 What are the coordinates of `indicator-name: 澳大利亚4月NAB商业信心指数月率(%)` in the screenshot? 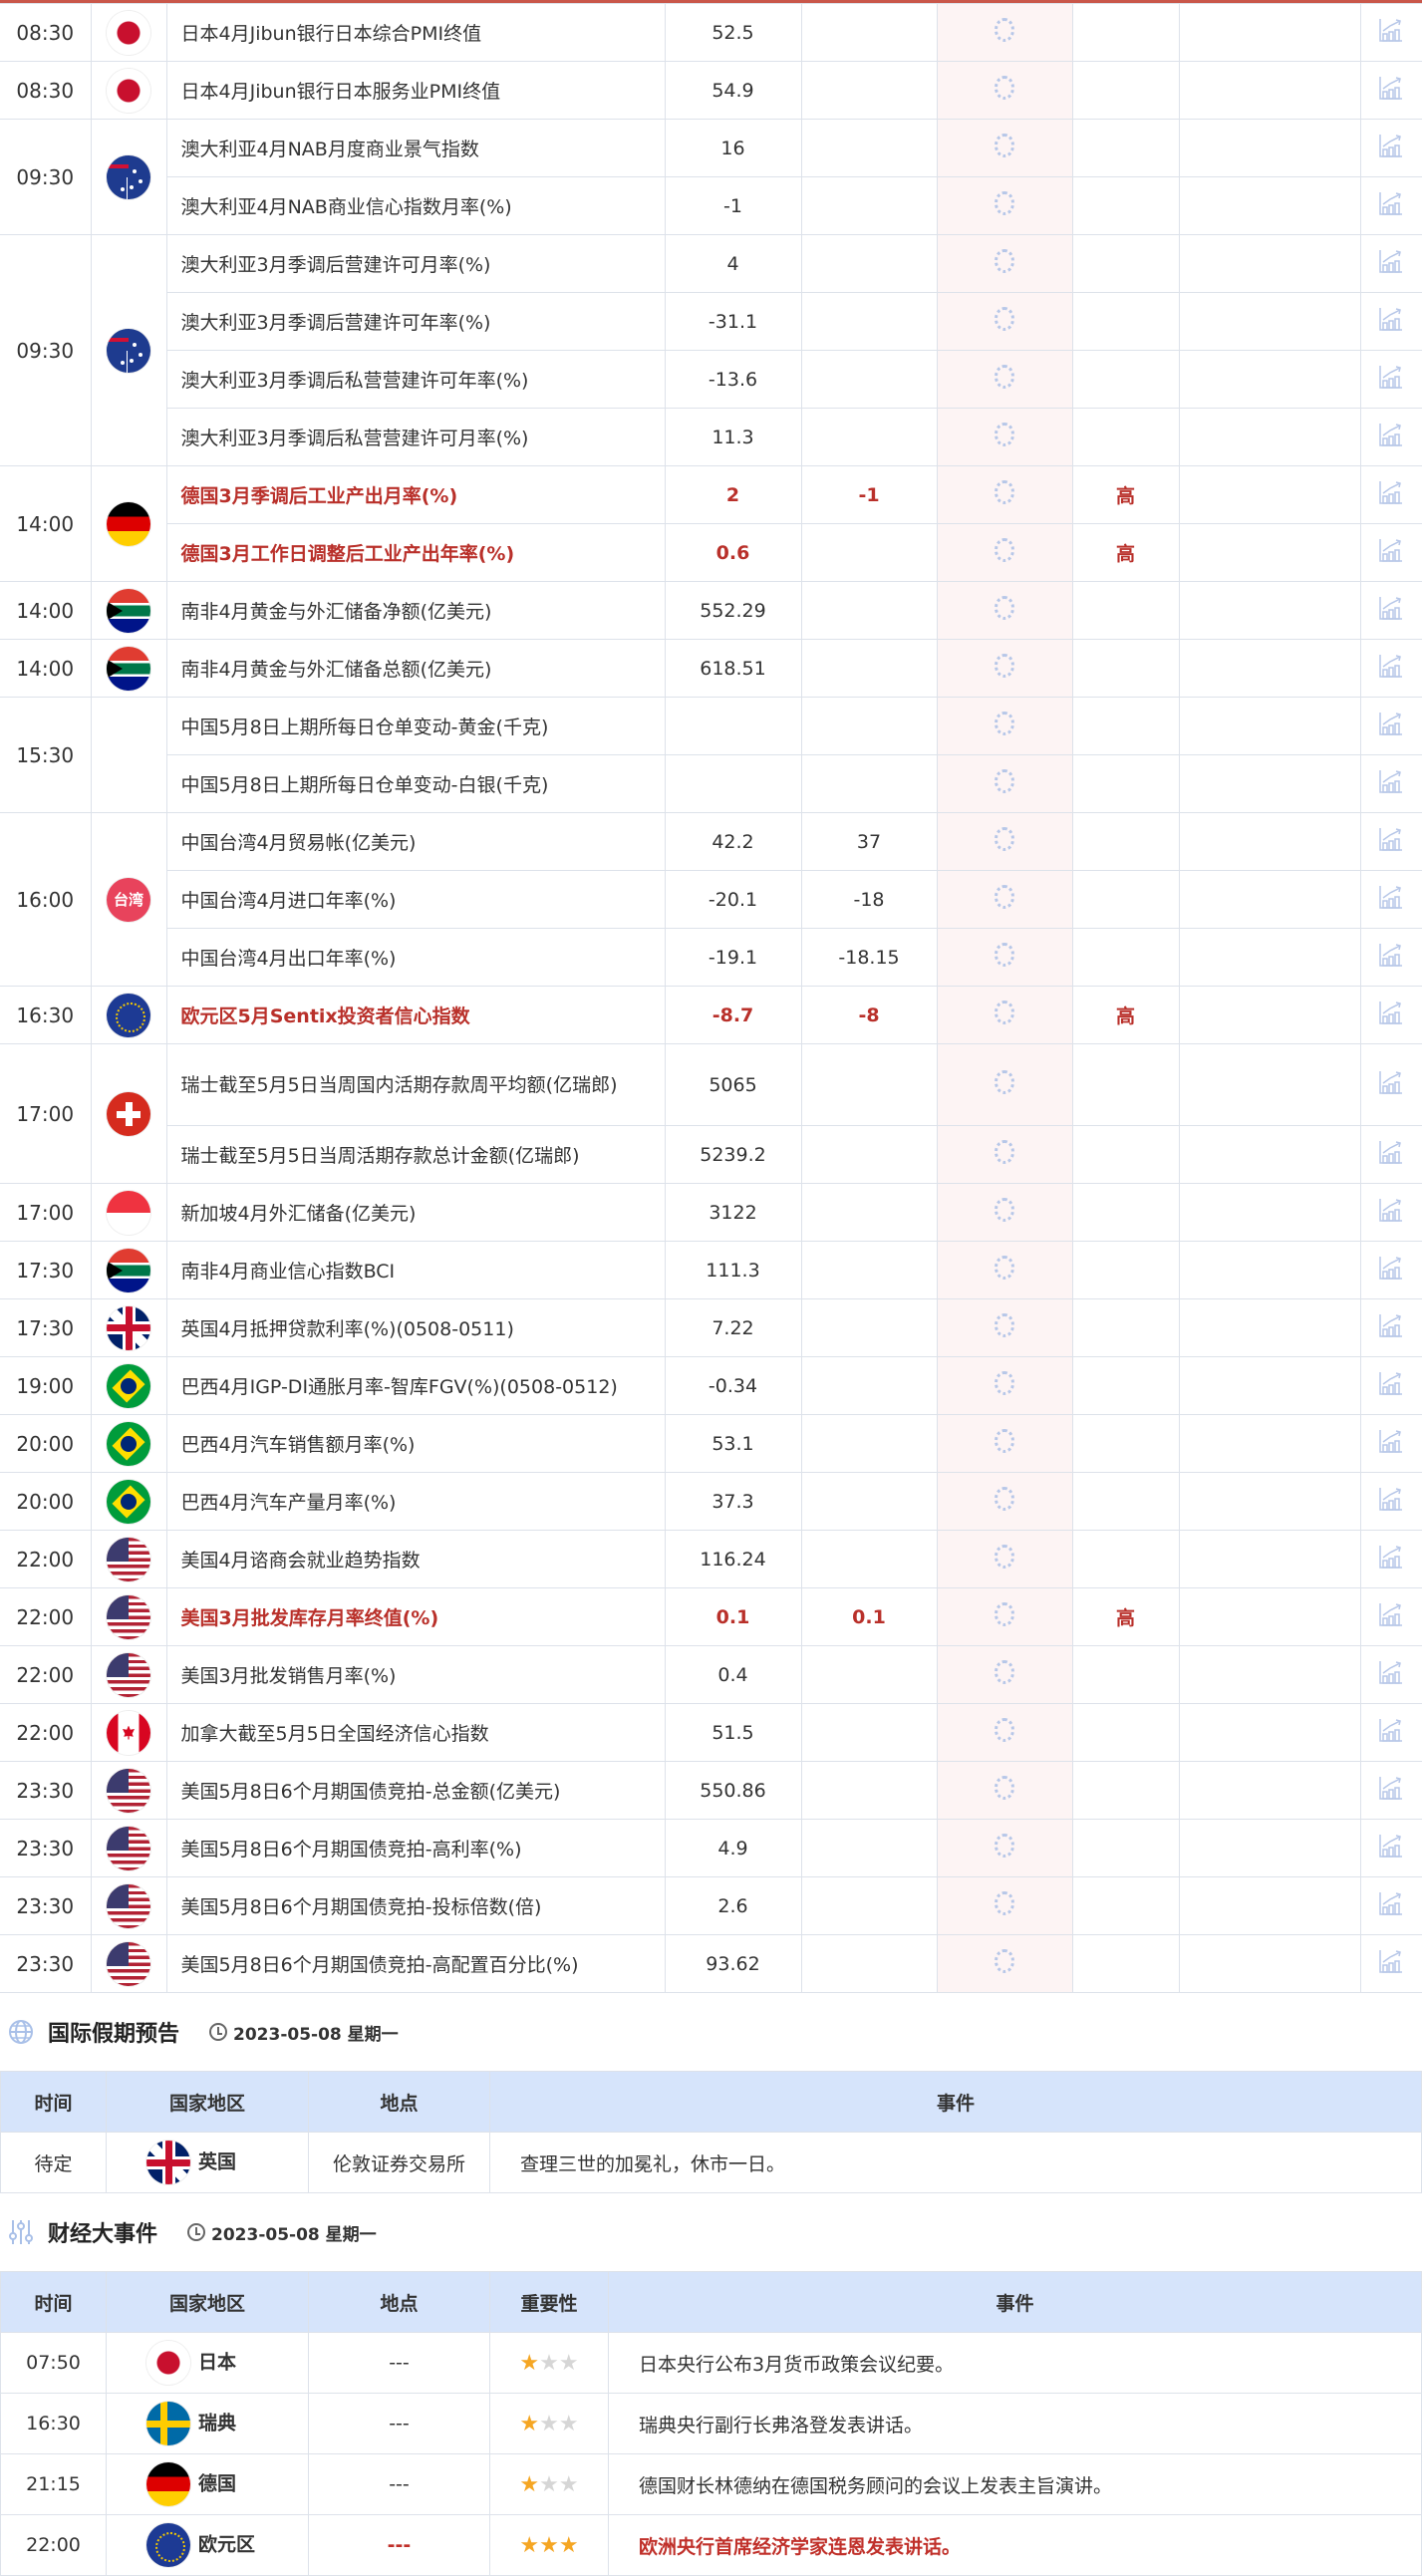 It's located at (415, 205).